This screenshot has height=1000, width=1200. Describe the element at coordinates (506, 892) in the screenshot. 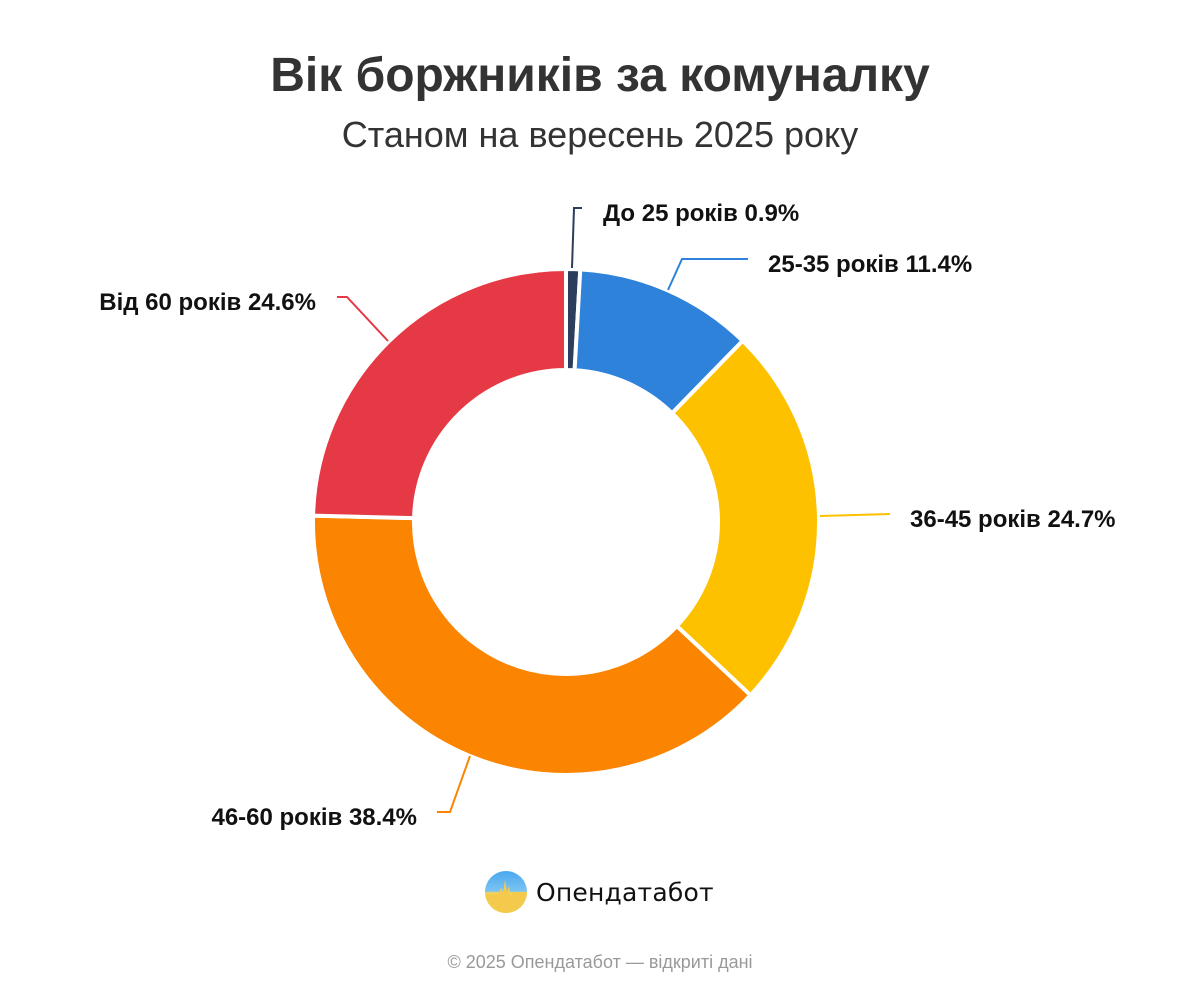

I see `opendatabot-logo-icon` at that location.